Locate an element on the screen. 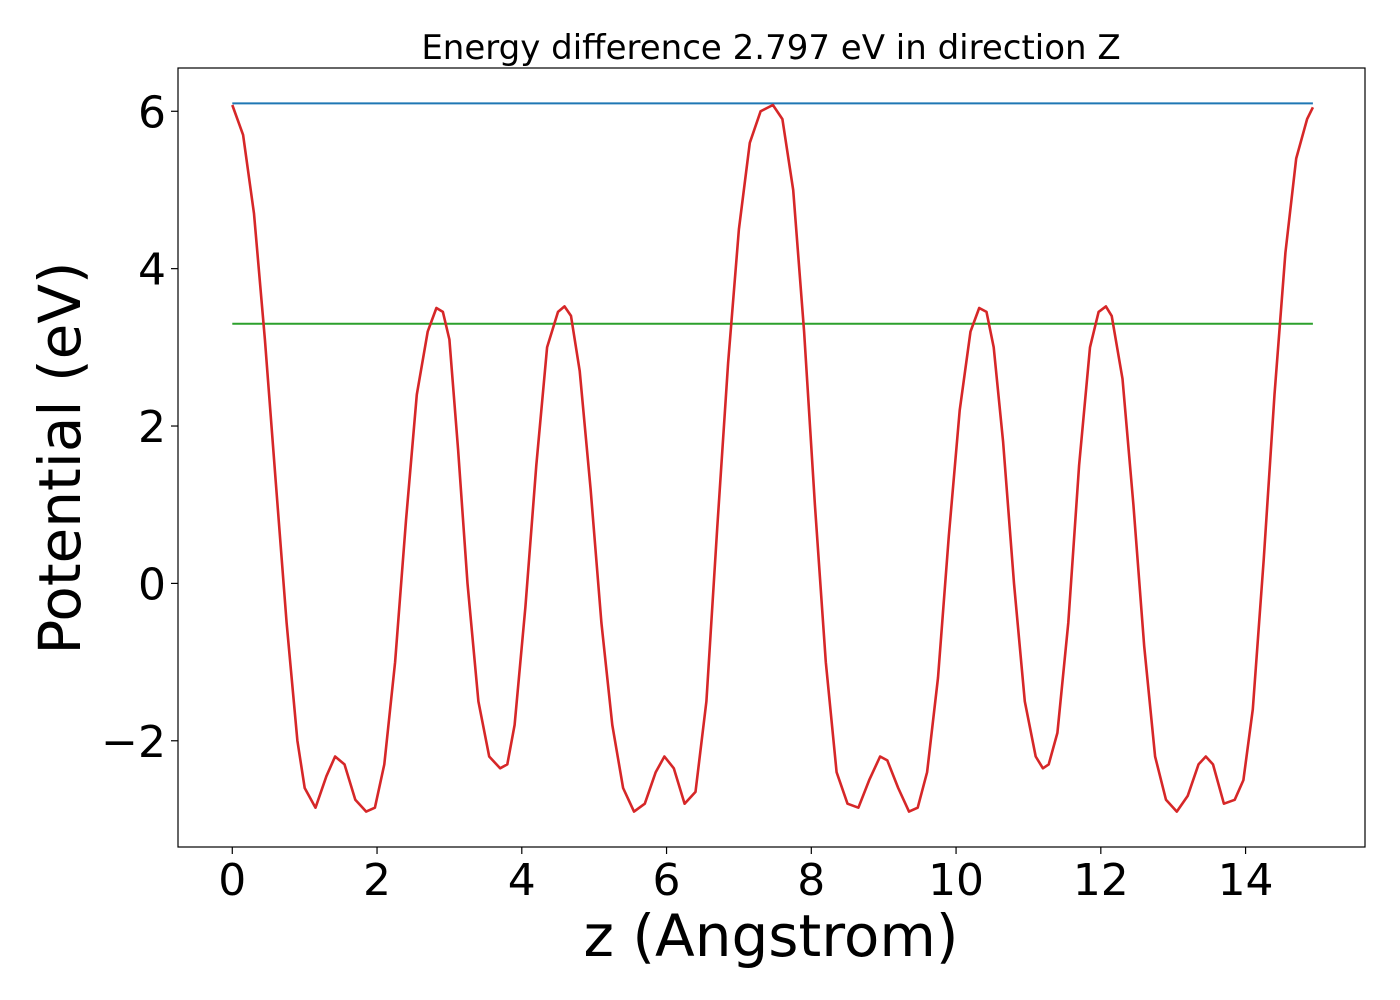 The image size is (1400, 1000). x-tick-label: 8 is located at coordinates (811, 880).